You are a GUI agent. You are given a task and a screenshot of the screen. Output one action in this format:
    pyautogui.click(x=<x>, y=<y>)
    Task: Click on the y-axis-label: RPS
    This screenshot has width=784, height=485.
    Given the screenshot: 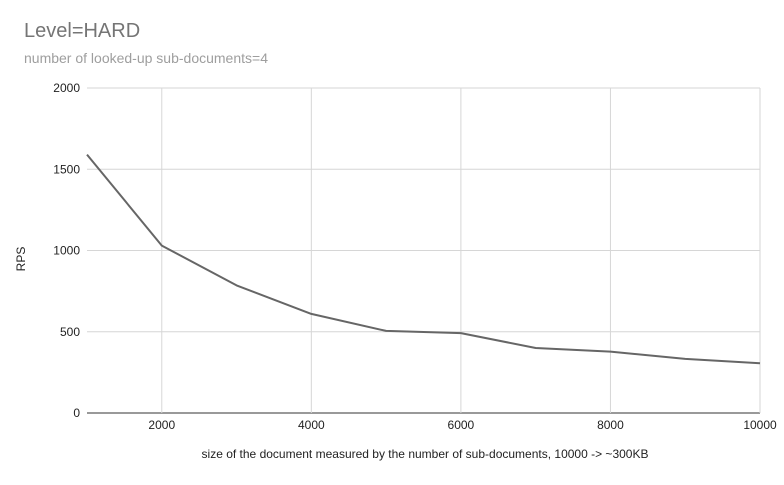 What is the action you would take?
    pyautogui.click(x=21, y=259)
    